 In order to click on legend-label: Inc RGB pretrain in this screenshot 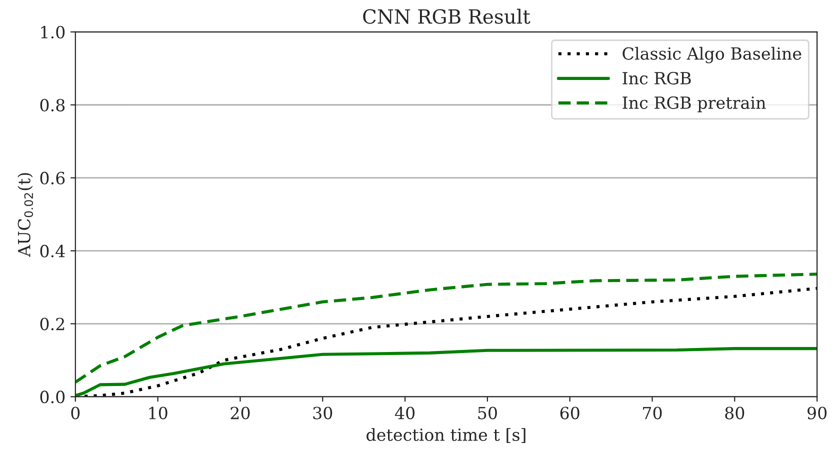, I will do `click(694, 104)`.